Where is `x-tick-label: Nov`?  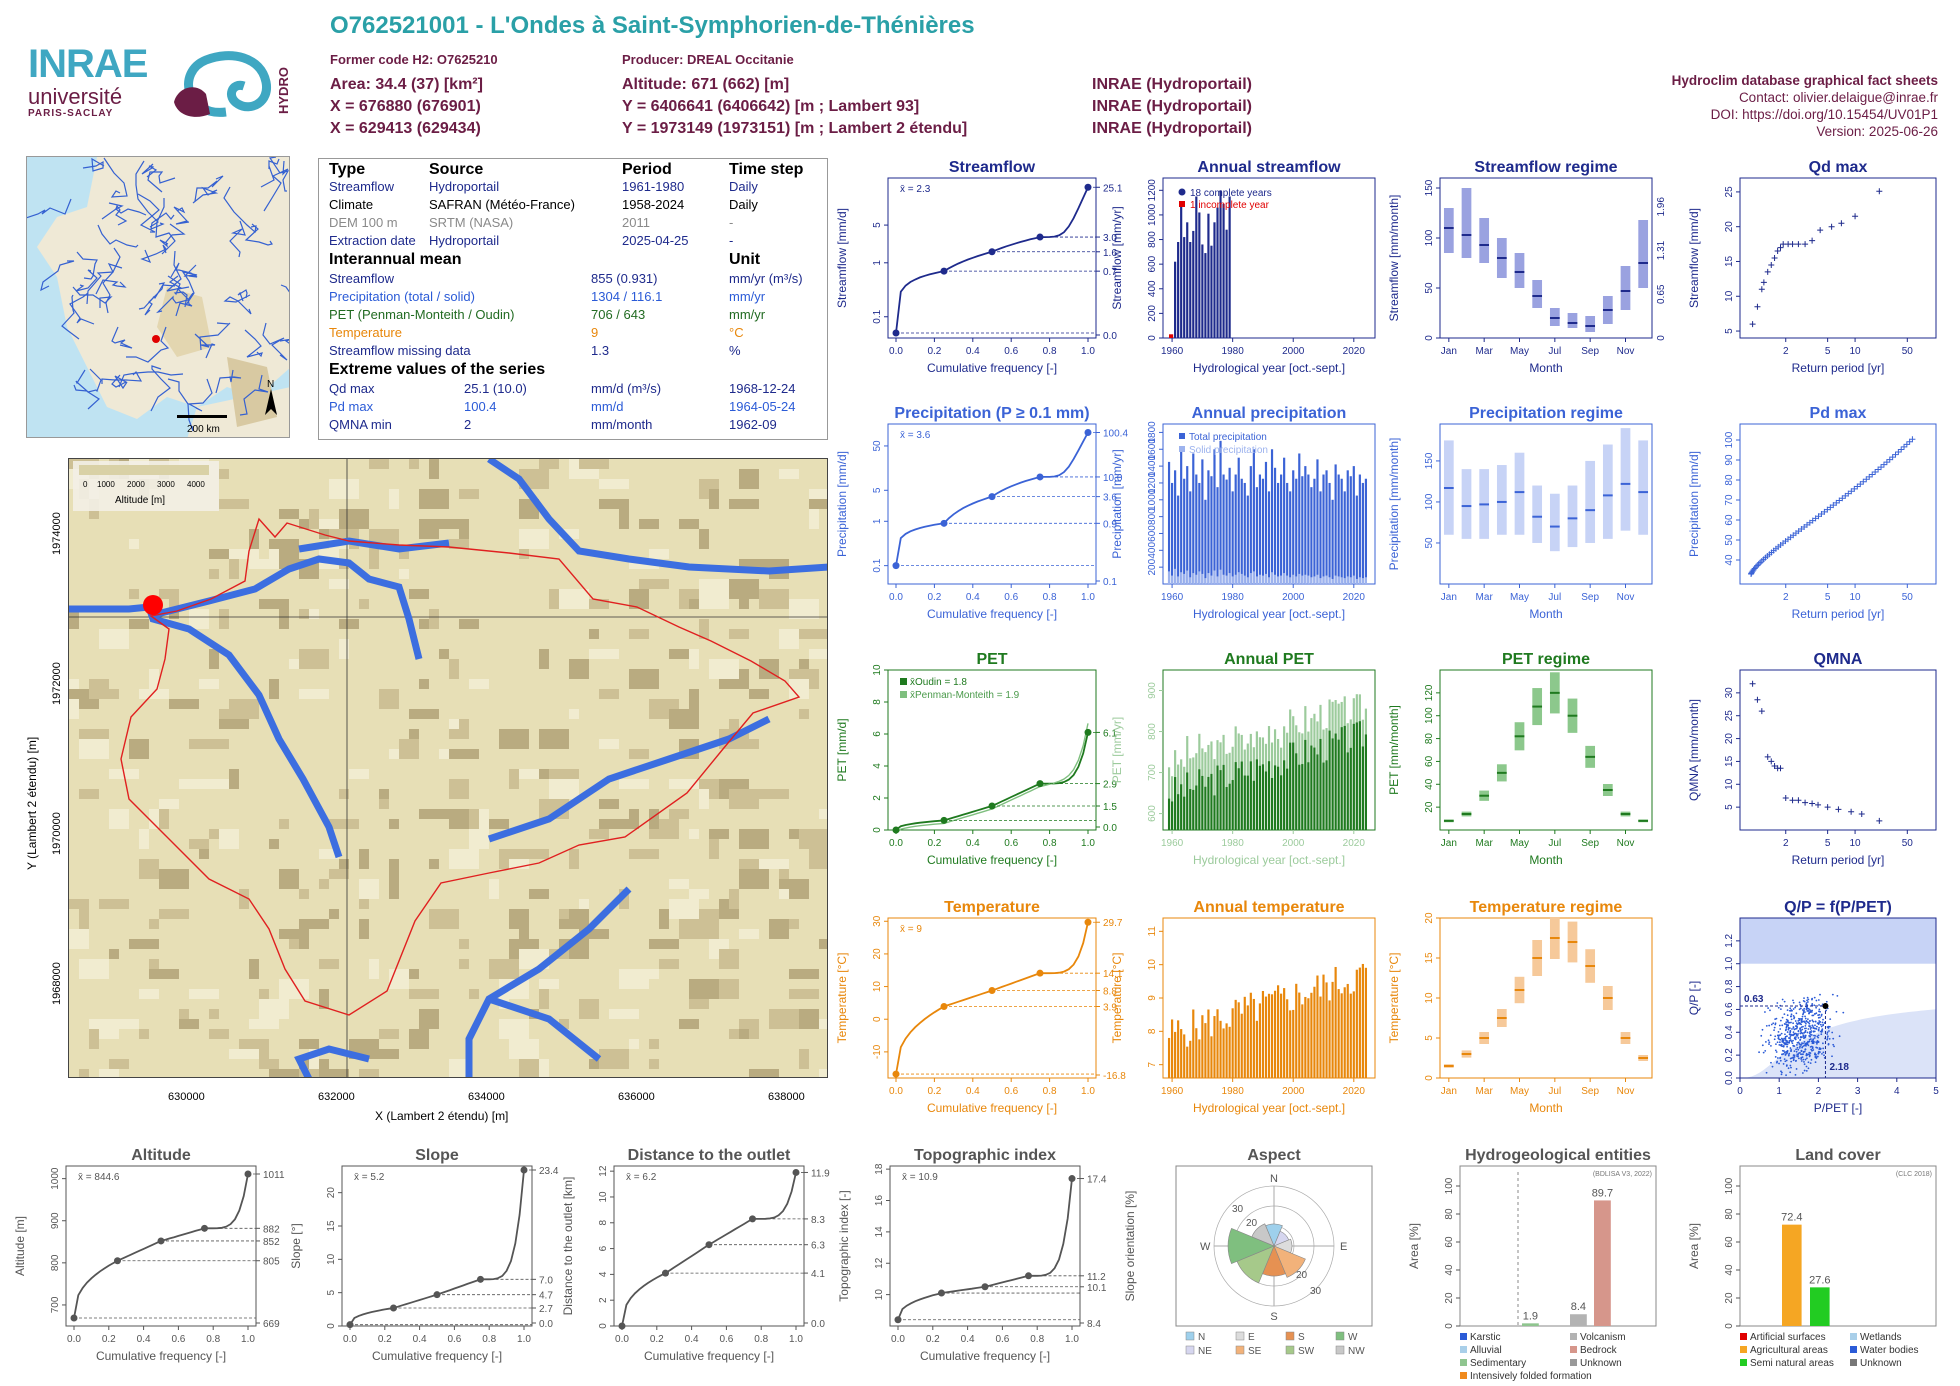
x-tick-label: Nov is located at coordinates (1626, 351).